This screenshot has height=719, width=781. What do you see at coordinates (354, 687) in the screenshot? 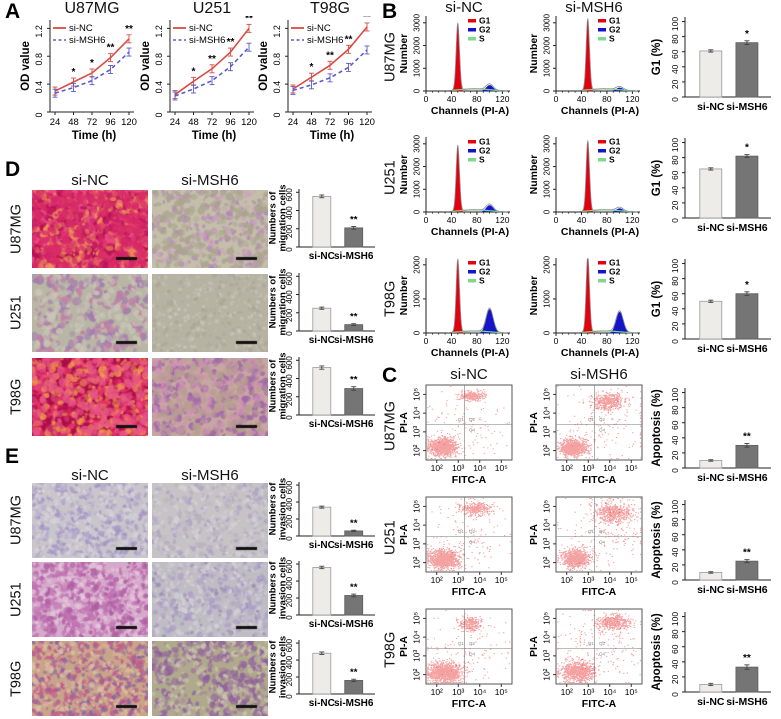
I see `bar-si-MSH6` at bounding box center [354, 687].